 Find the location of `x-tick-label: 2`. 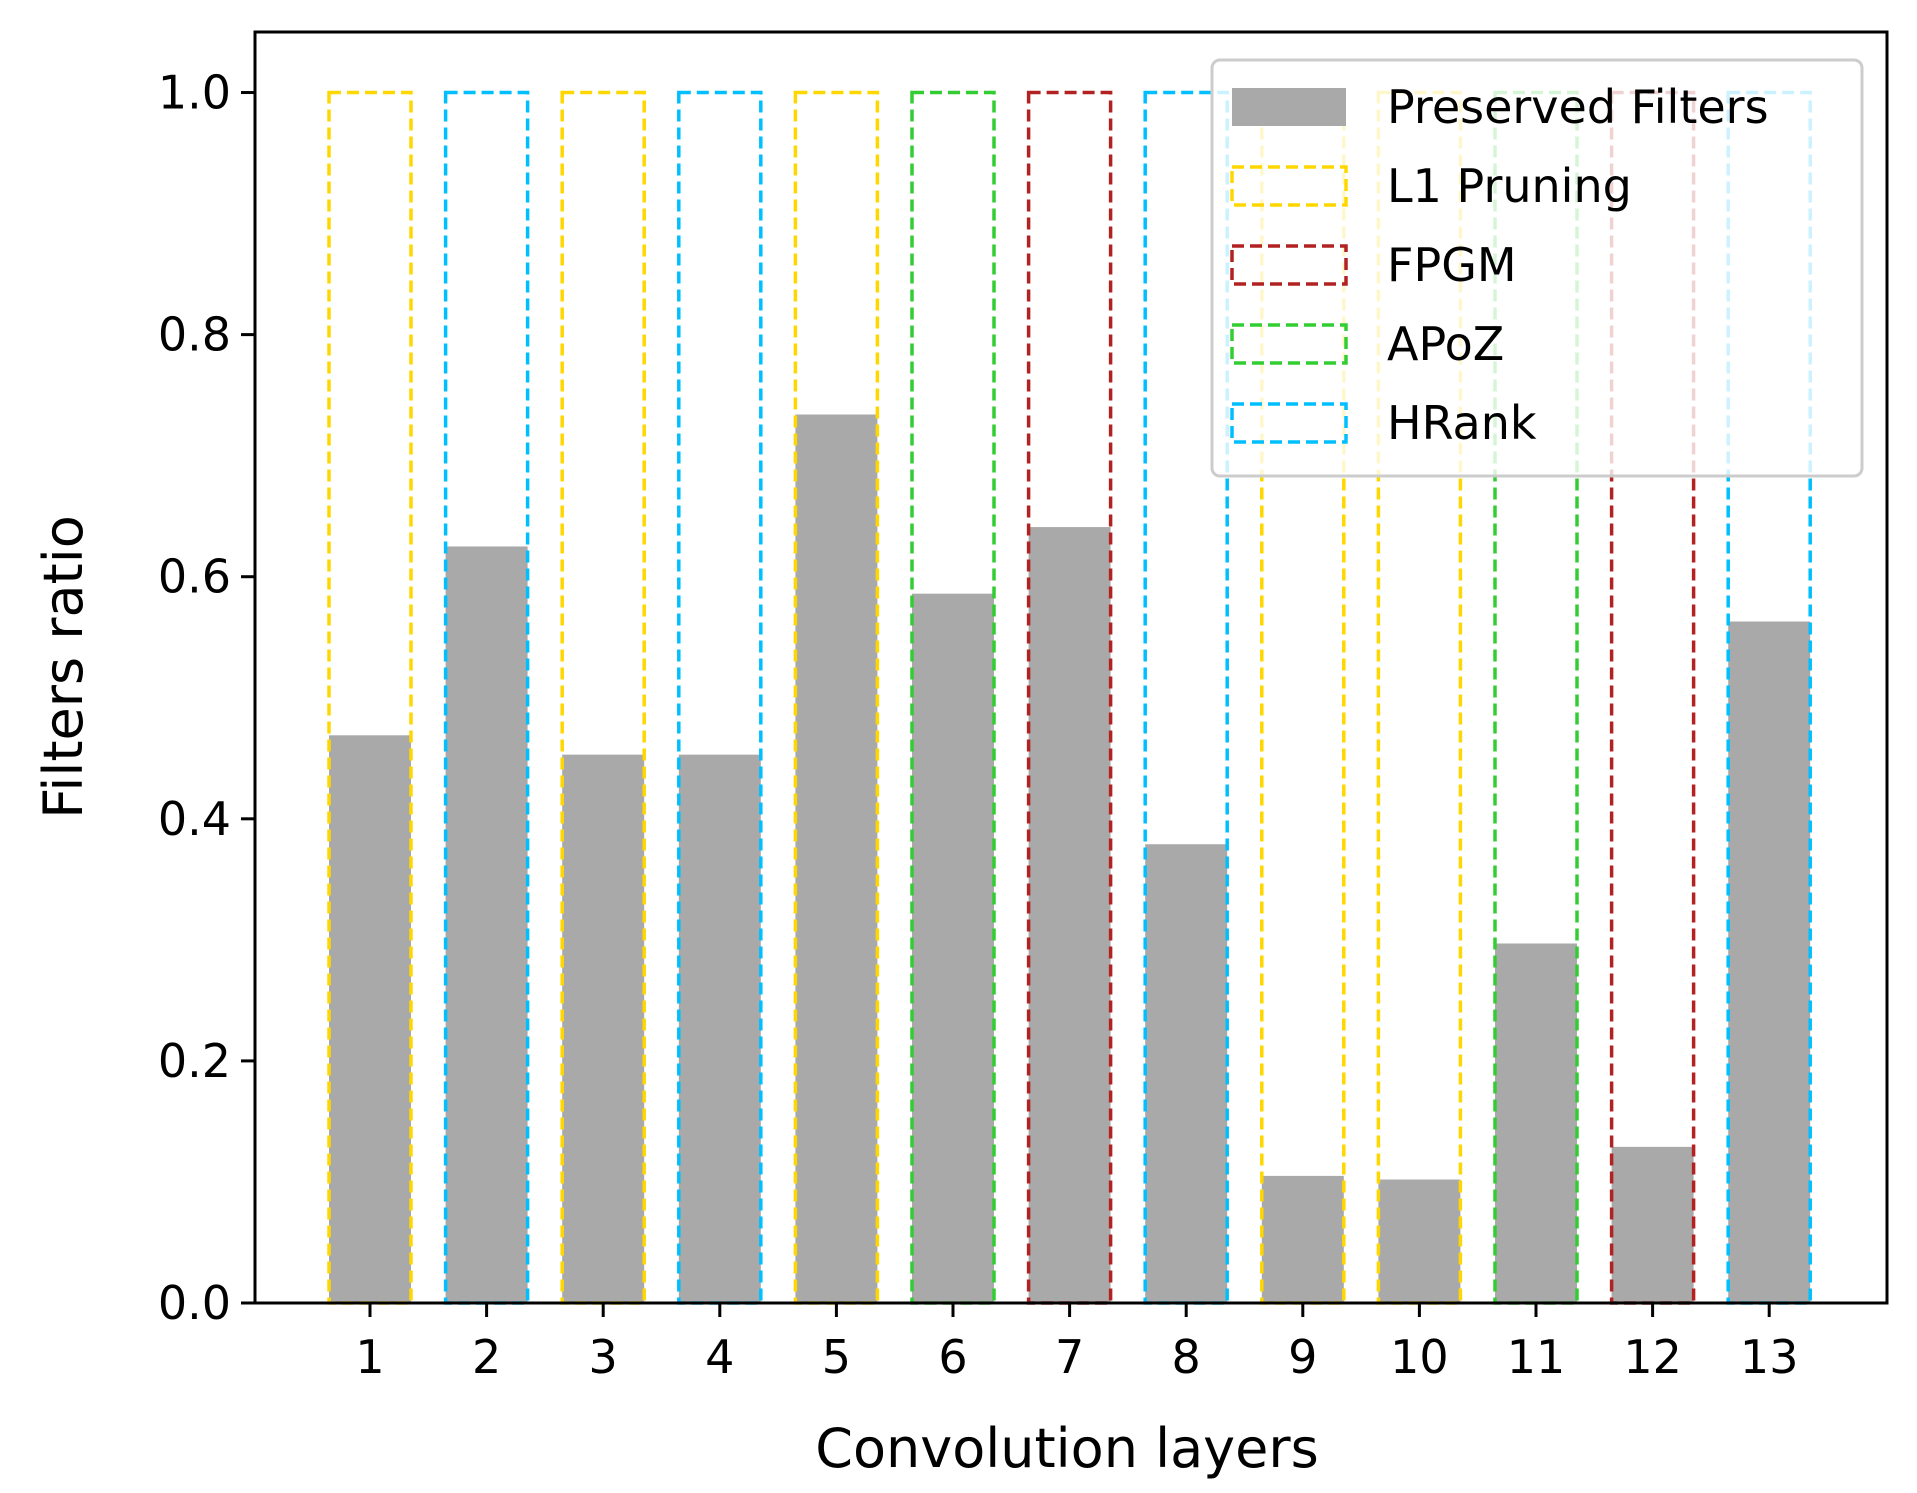

x-tick-label: 2 is located at coordinates (486, 1357).